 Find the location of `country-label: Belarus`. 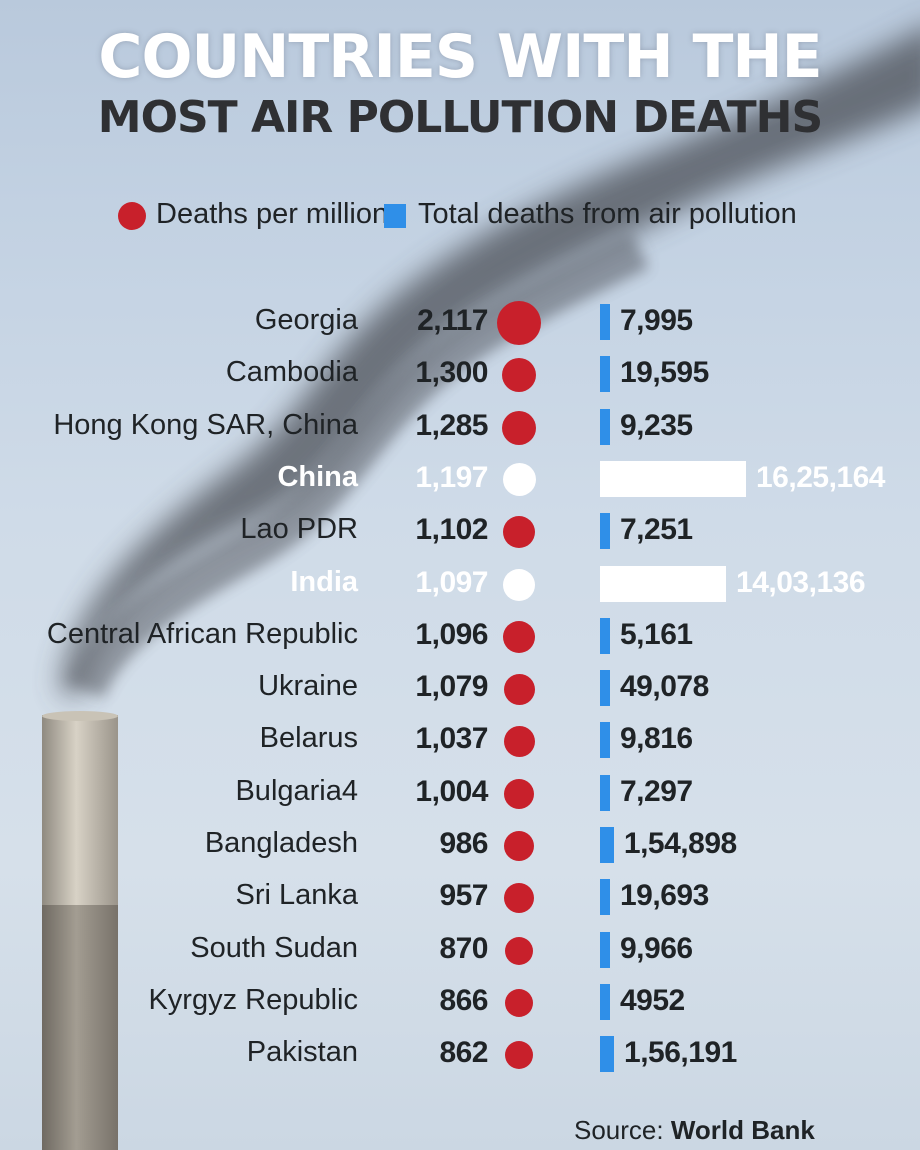

country-label: Belarus is located at coordinates (308, 738).